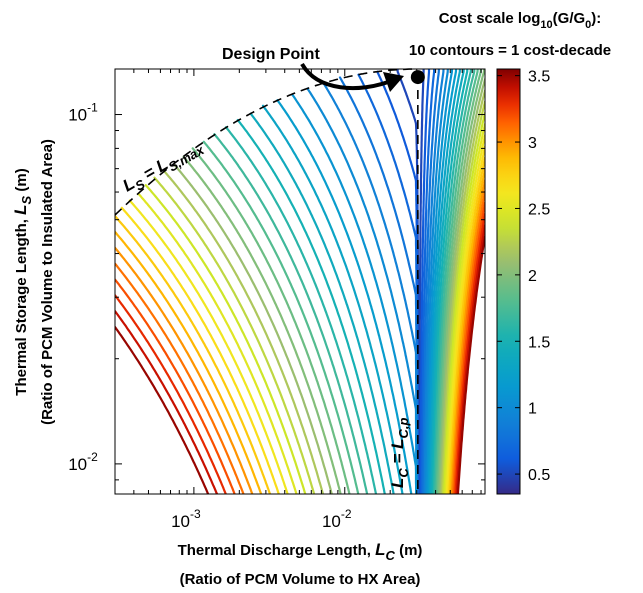  I want to click on colorbar-title: Cost scale log10(G/G0):, so click(520, 20).